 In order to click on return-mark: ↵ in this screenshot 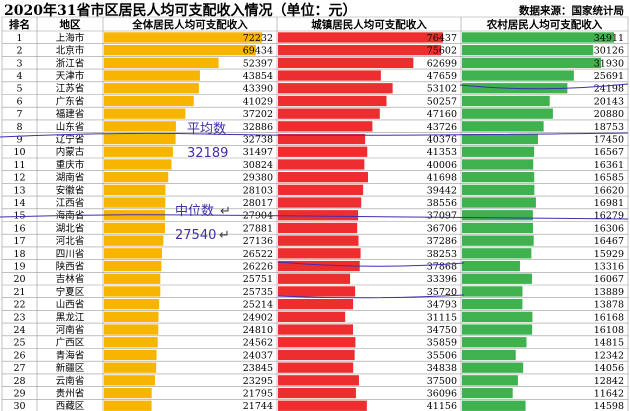, I will do `click(224, 235)`.